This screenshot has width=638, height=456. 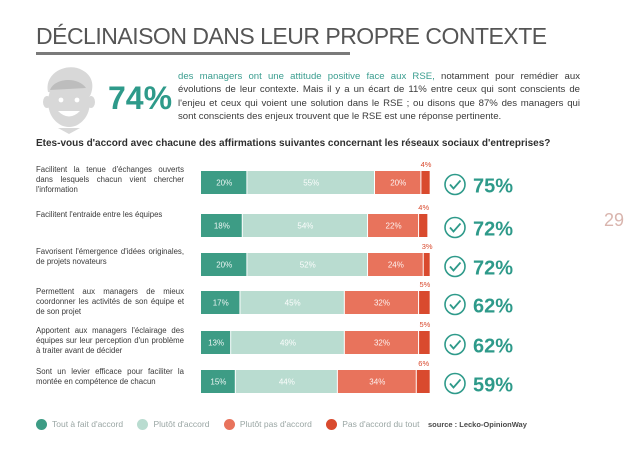 I want to click on bar-label: 54%, so click(x=305, y=226).